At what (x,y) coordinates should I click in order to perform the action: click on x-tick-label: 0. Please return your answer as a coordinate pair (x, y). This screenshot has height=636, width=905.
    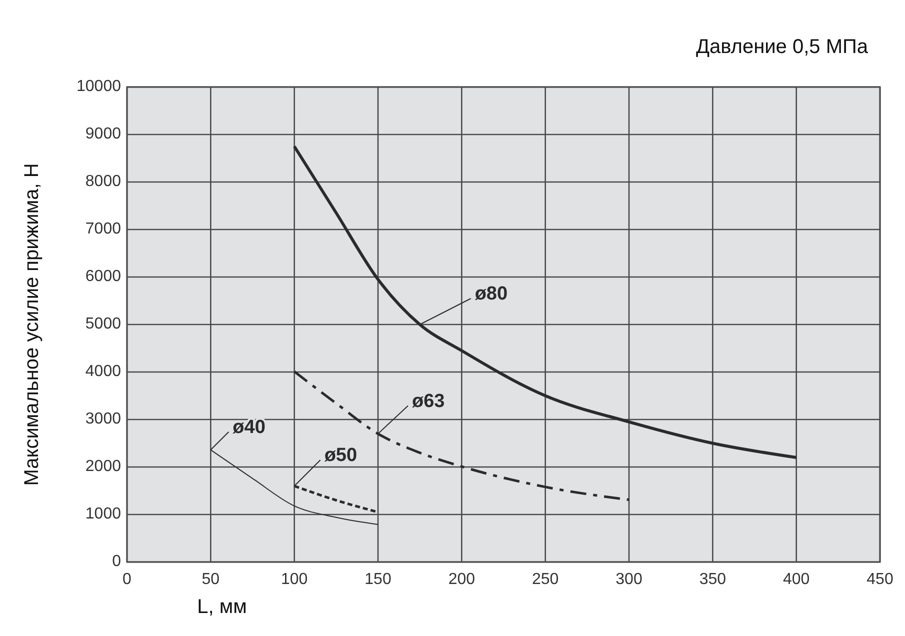
    Looking at the image, I should click on (127, 579).